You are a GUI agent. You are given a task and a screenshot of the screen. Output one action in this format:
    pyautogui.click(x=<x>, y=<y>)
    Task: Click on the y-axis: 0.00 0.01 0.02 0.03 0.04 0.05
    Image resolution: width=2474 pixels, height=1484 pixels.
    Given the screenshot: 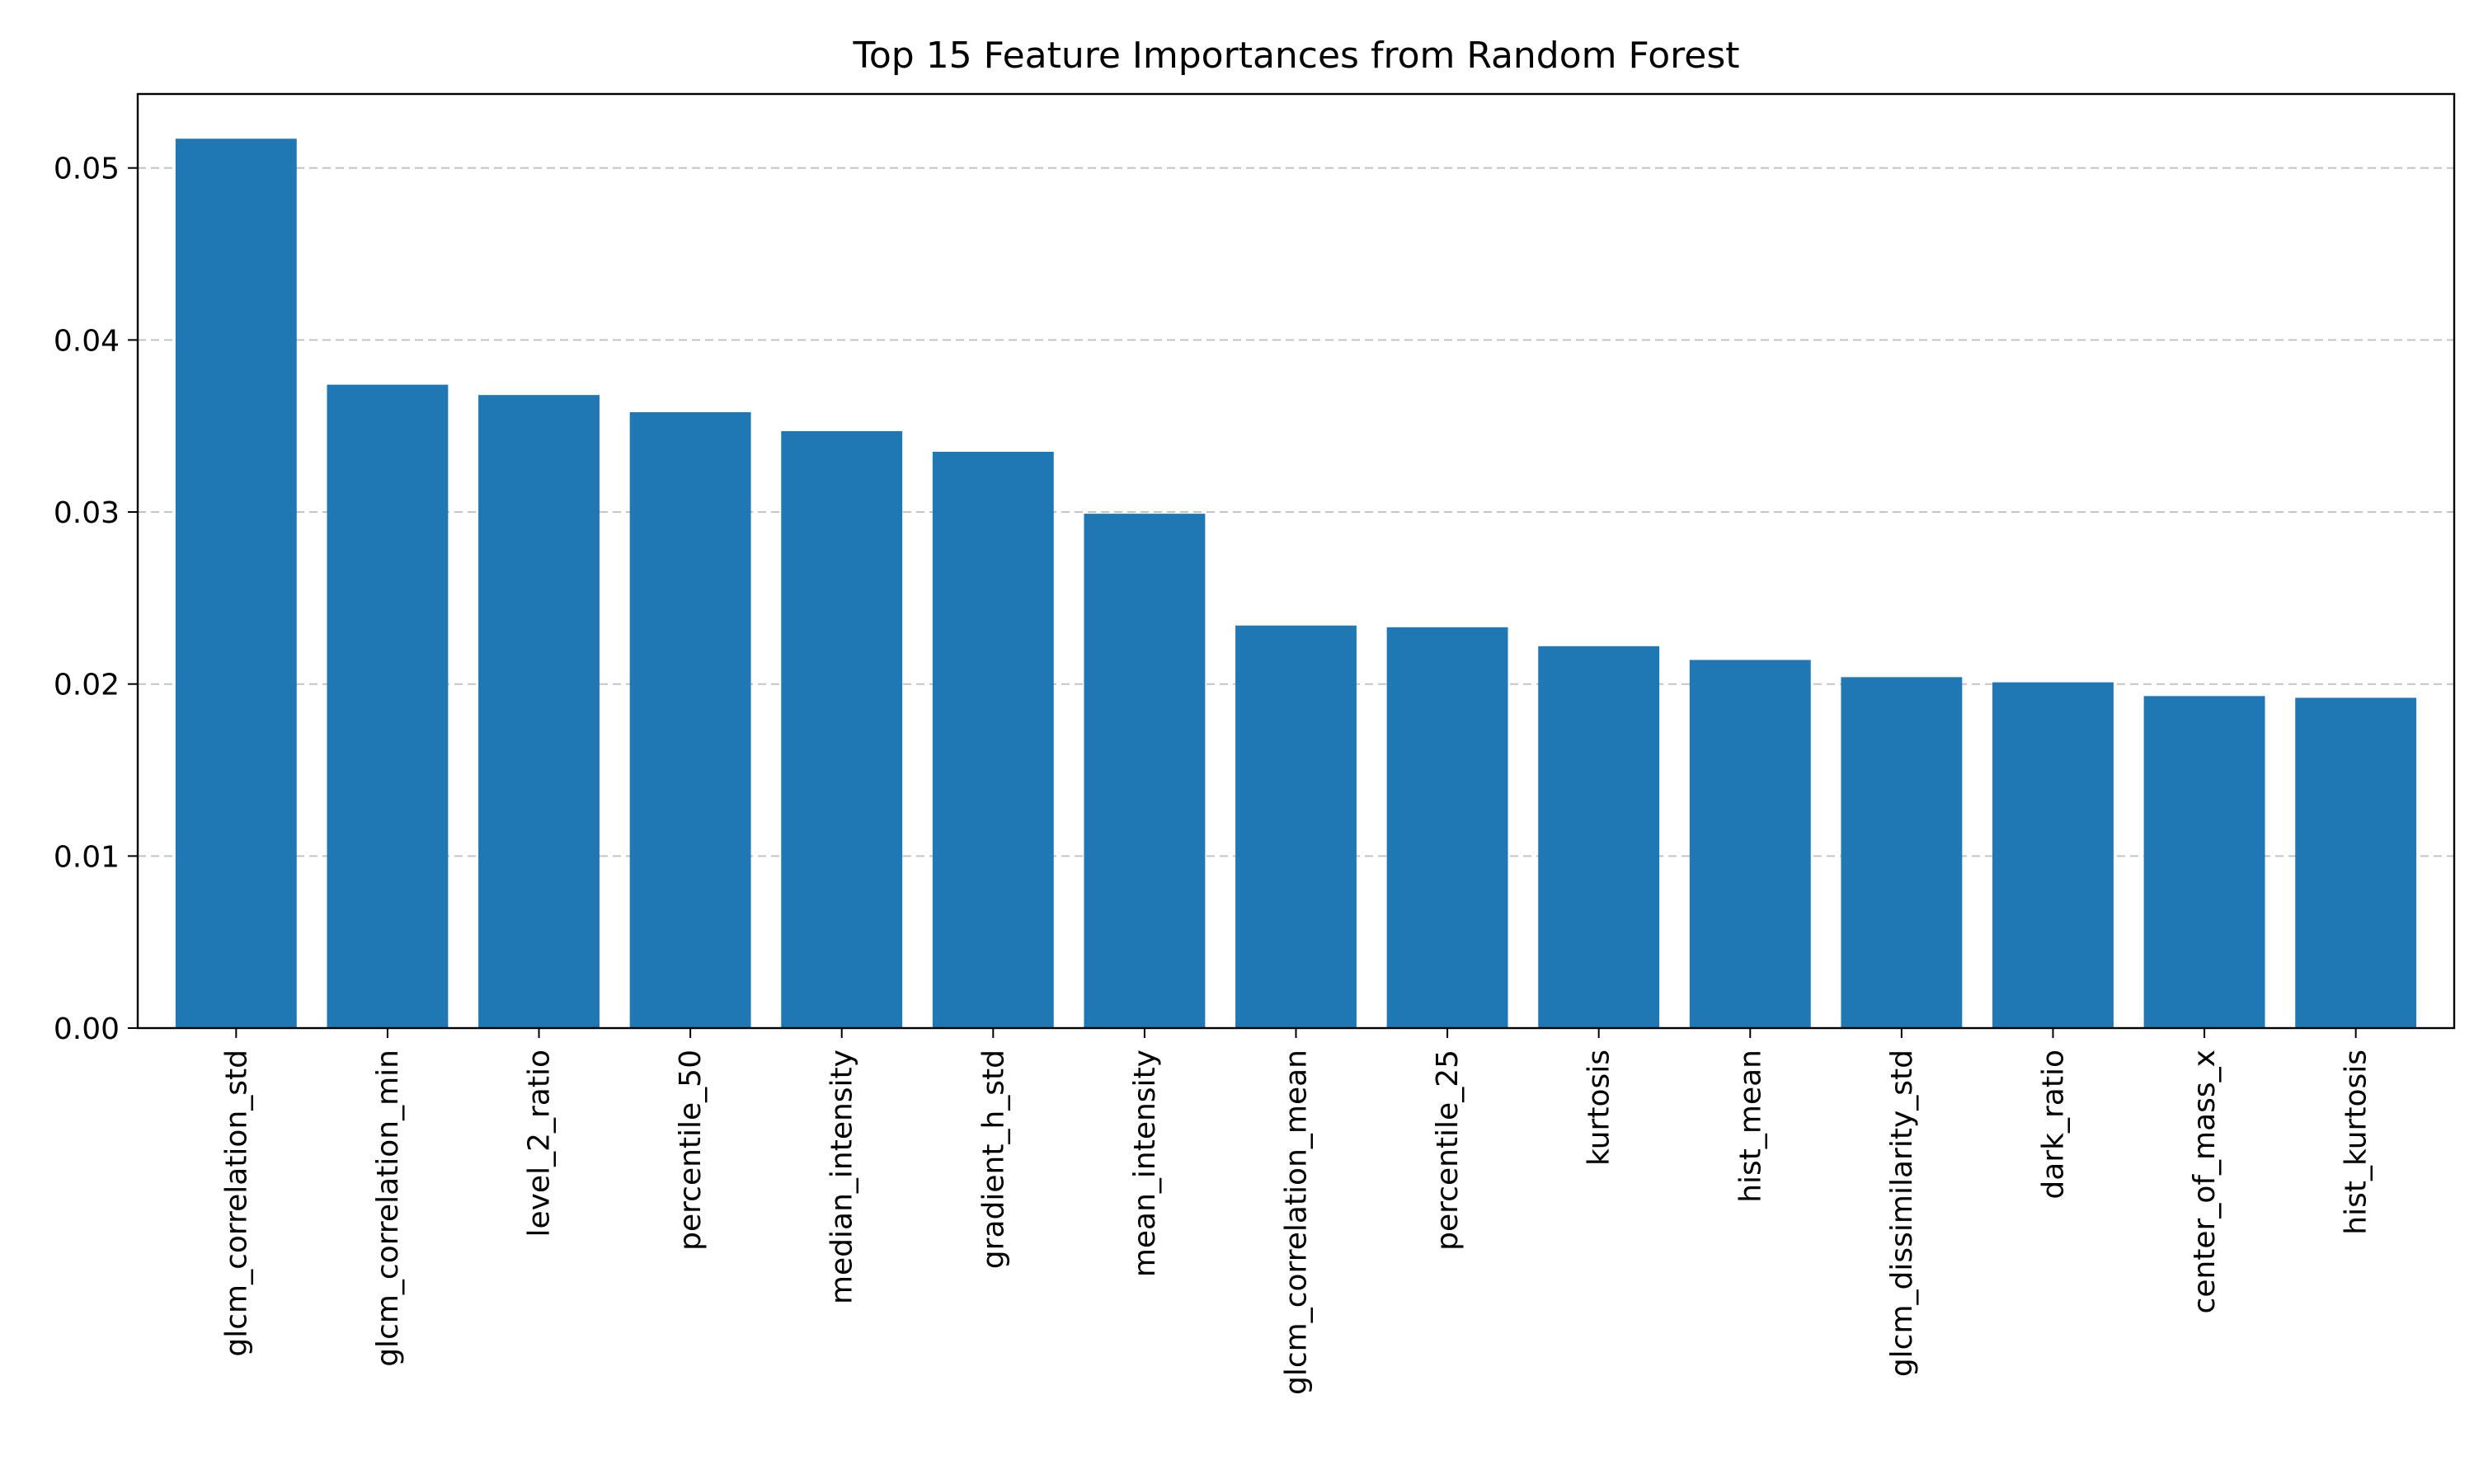 What is the action you would take?
    pyautogui.click(x=96, y=599)
    